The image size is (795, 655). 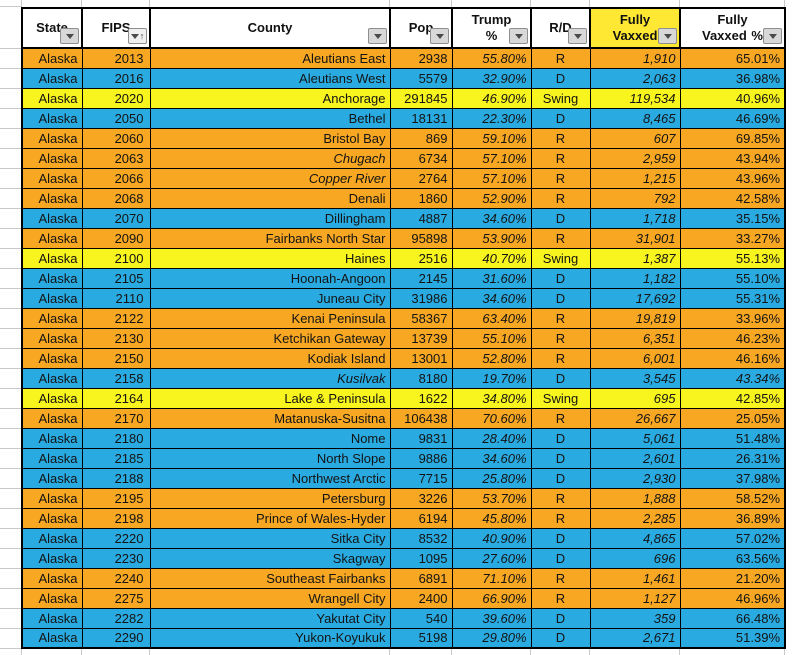 I want to click on cell-fully_vaxxed: 695, so click(x=635, y=398).